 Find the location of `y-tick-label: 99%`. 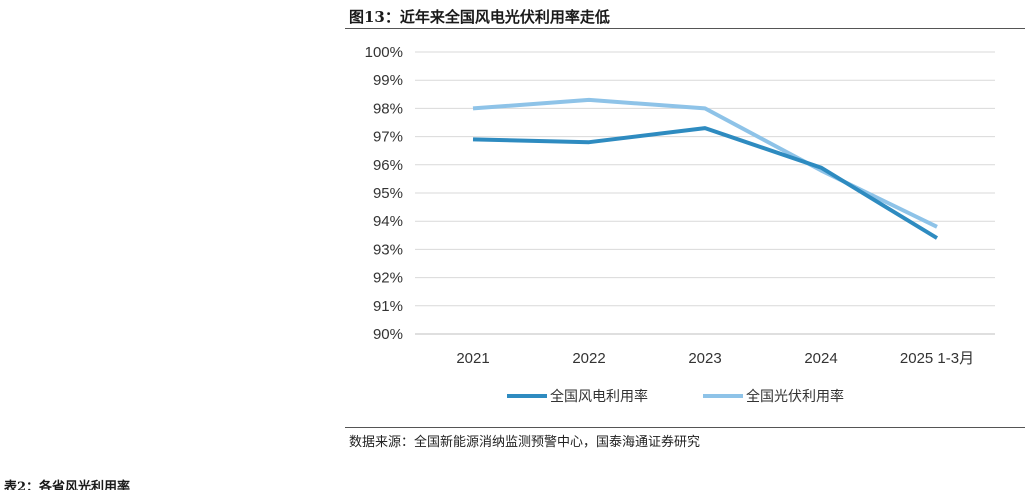

y-tick-label: 99% is located at coordinates (388, 80).